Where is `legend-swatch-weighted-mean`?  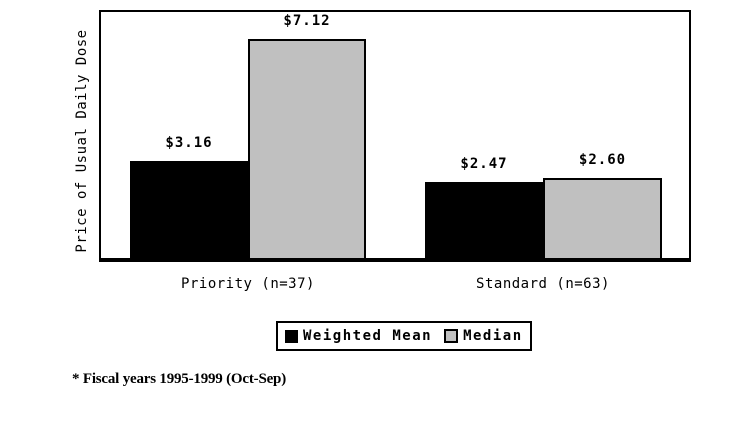
legend-swatch-weighted-mean is located at coordinates (291, 336).